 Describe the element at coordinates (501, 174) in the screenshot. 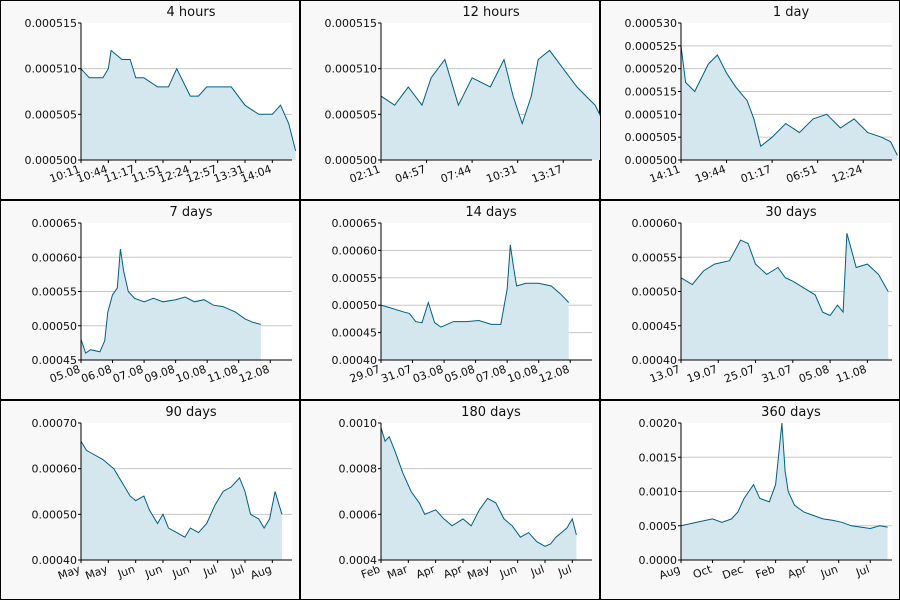

I see `x-tick-label: 10:31` at that location.